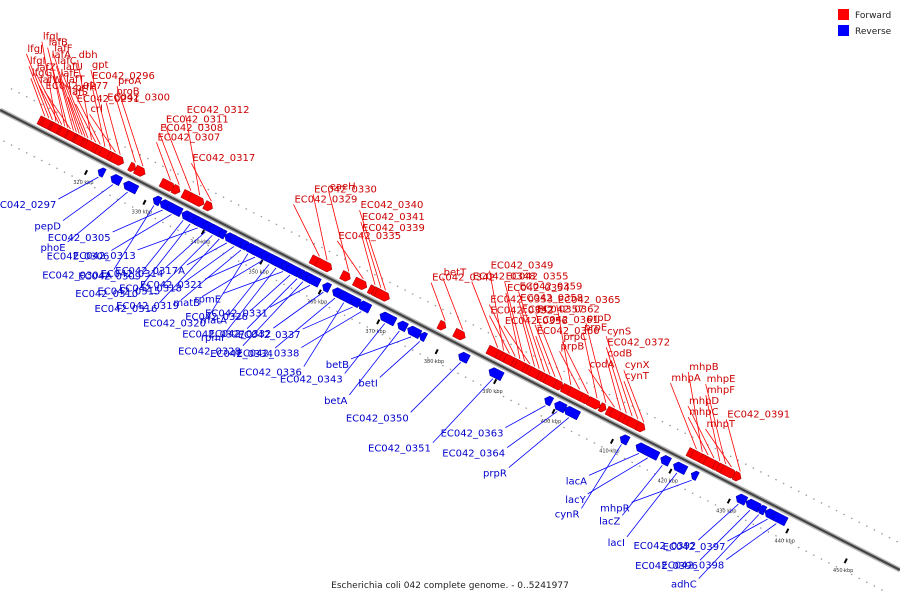  What do you see at coordinates (174, 324) in the screenshot?
I see `reverse-gene-label: EC042_0320` at bounding box center [174, 324].